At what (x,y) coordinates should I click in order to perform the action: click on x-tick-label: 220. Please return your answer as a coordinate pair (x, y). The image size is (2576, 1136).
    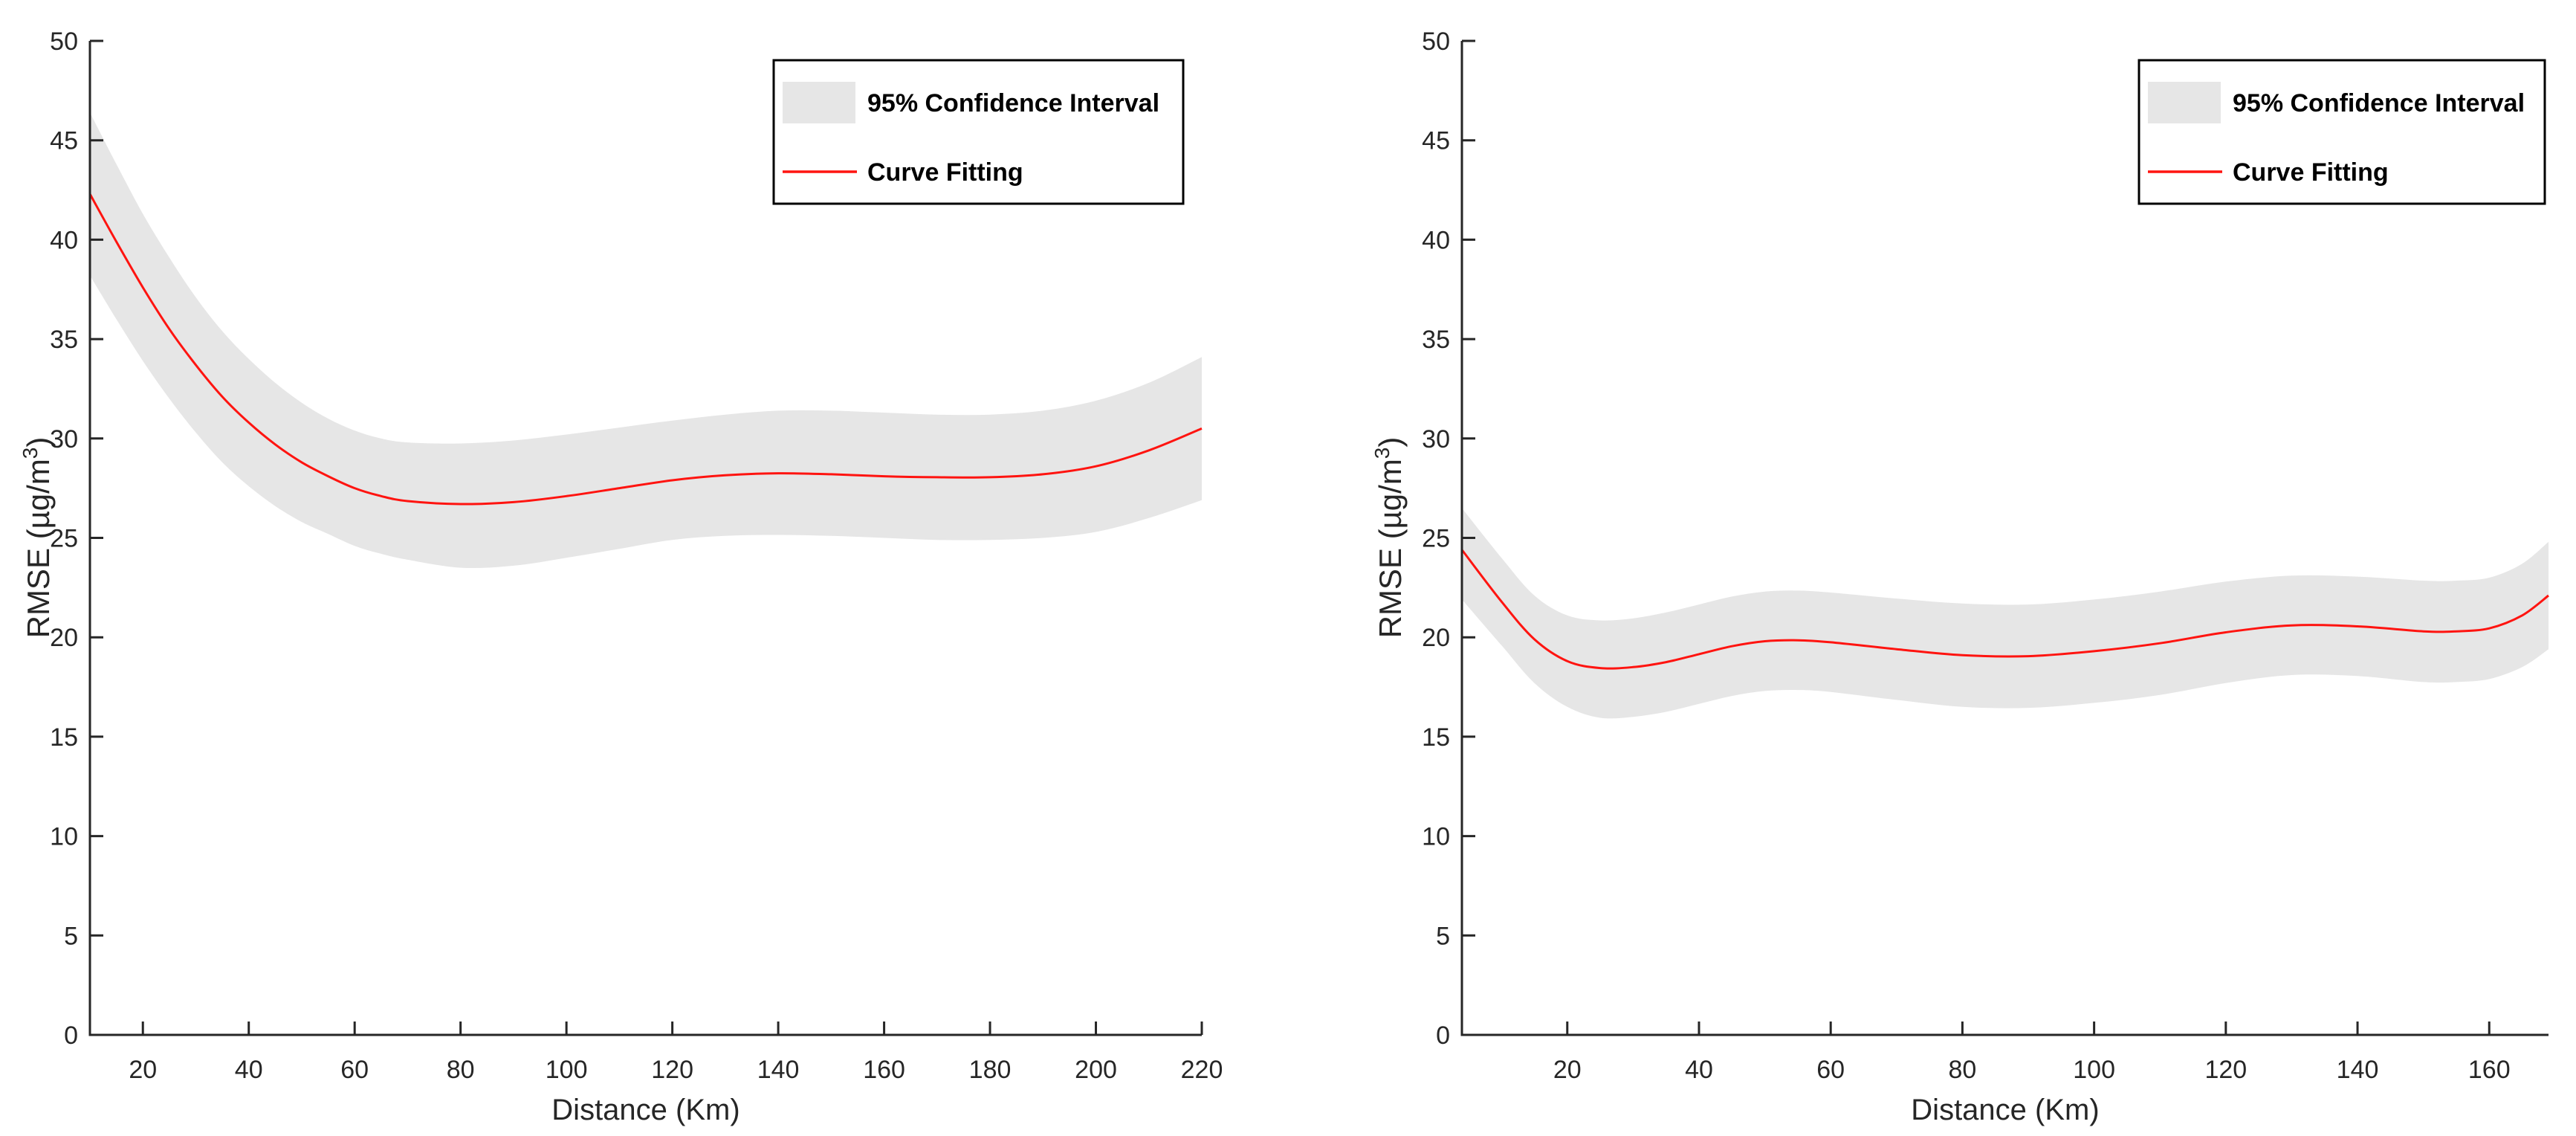
    Looking at the image, I should click on (1202, 1070).